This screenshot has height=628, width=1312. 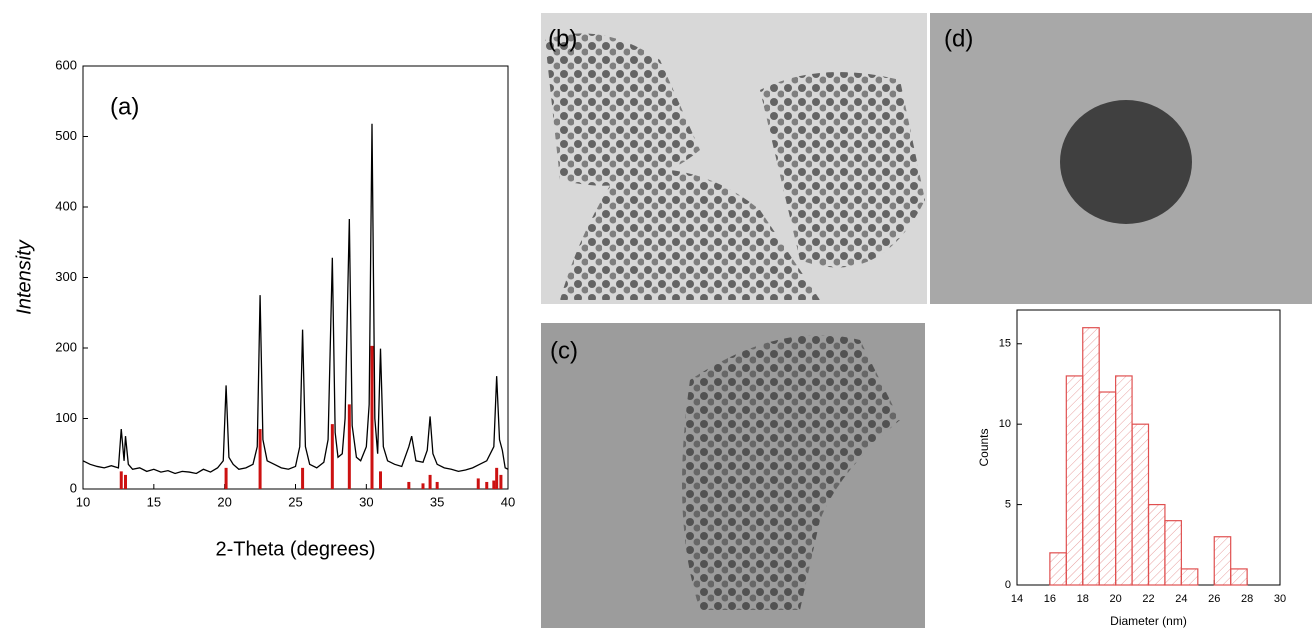 I want to click on tem-c, so click(x=733, y=475).